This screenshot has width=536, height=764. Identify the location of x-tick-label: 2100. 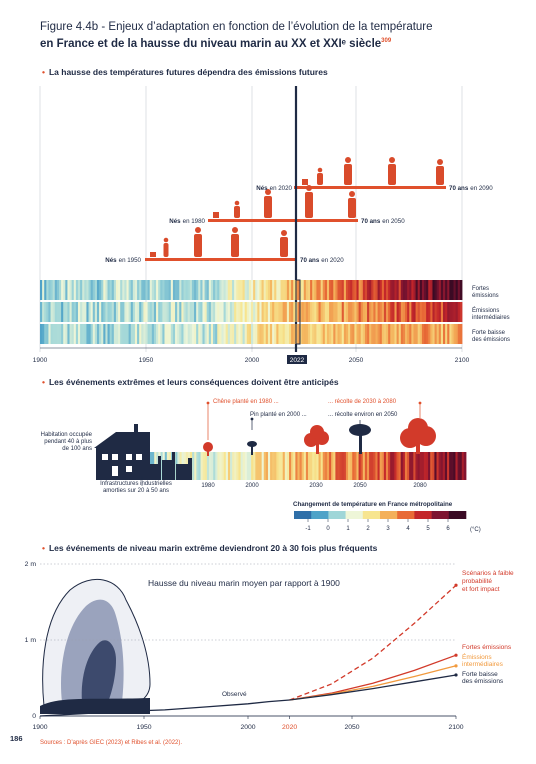
(455, 727).